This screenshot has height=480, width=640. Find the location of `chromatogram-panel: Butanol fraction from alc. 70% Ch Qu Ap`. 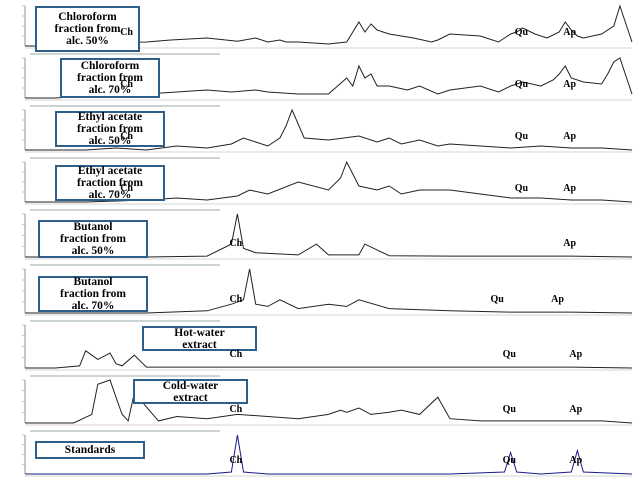

chromatogram-panel: Butanol fraction from alc. 70% Ch Qu Ap is located at coordinates (320, 291).